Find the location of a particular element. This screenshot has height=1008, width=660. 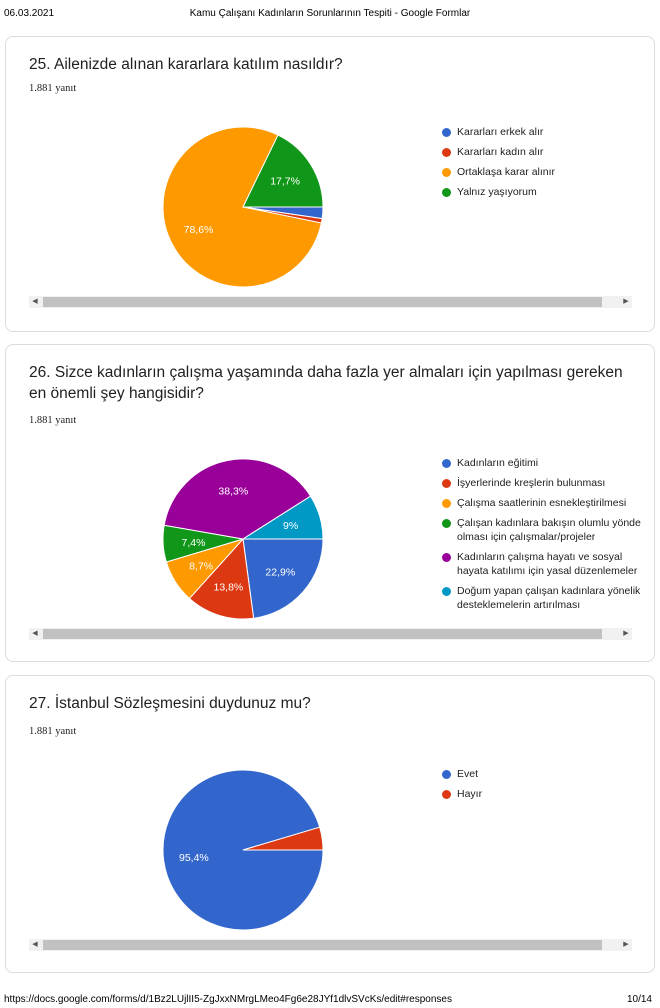

legend-item: Evet is located at coordinates (462, 774).